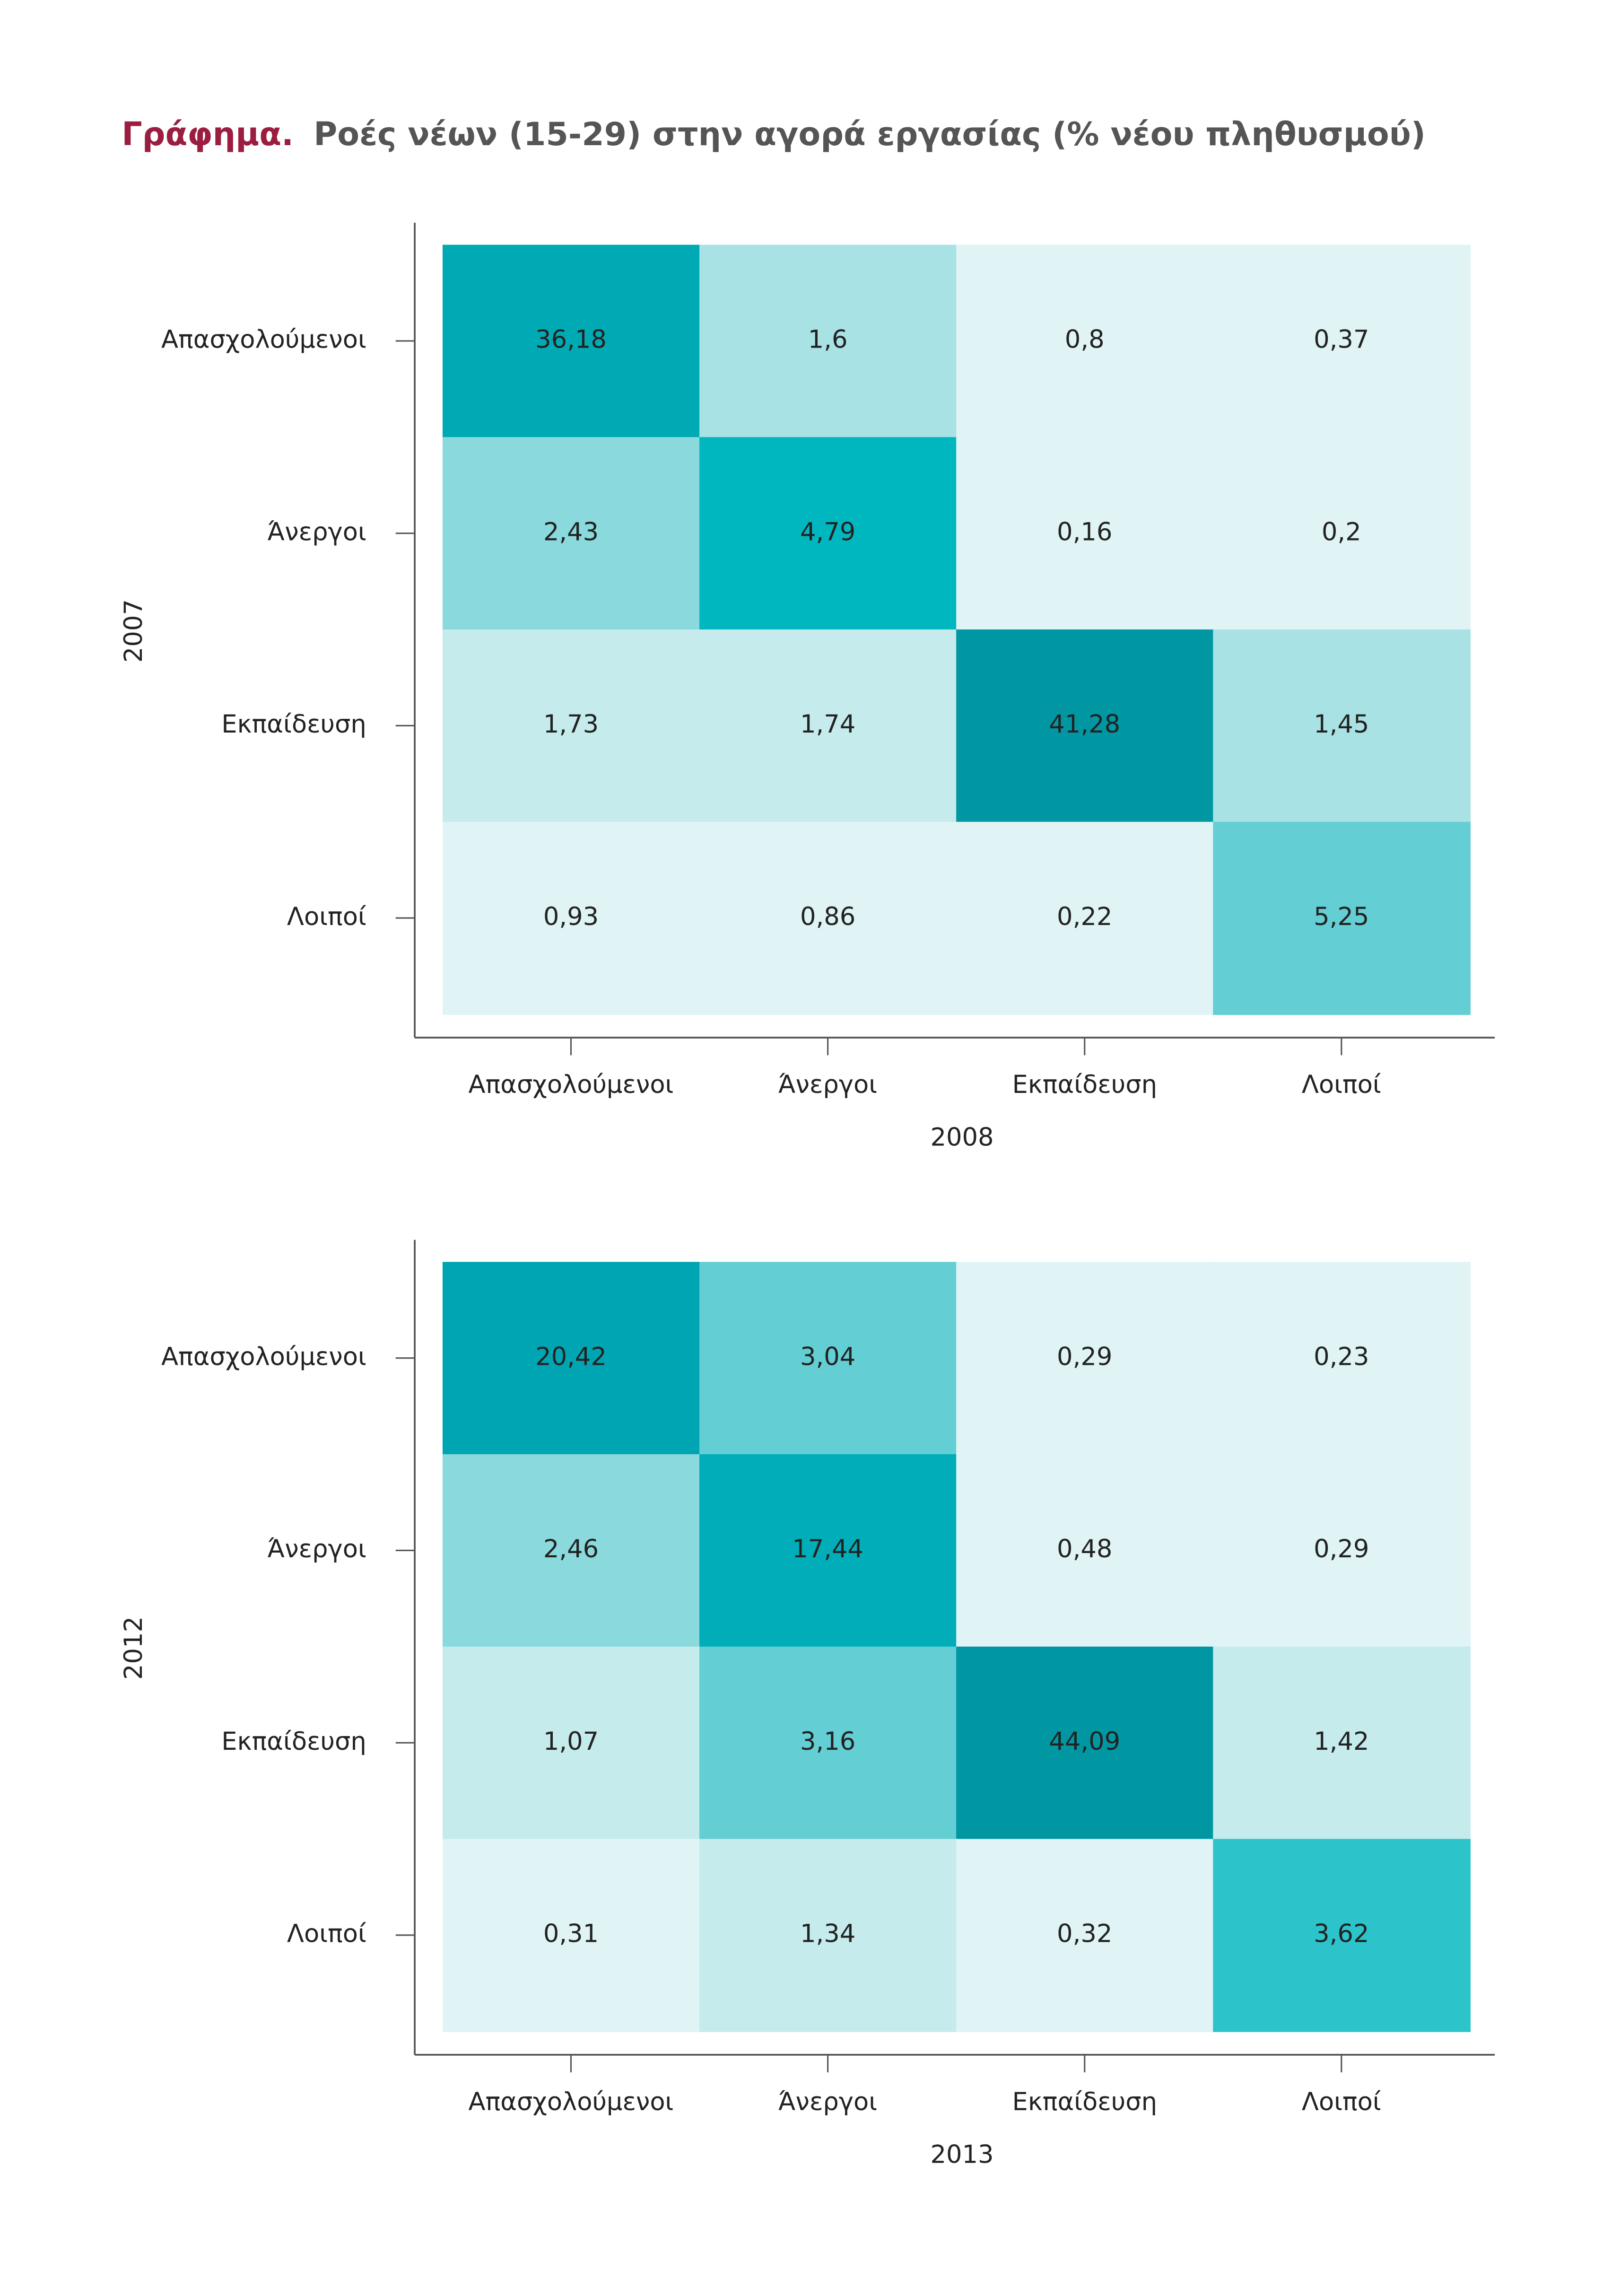 The width and height of the screenshot is (1612, 2296). I want to click on y-axis-title: 2012, so click(133, 1648).